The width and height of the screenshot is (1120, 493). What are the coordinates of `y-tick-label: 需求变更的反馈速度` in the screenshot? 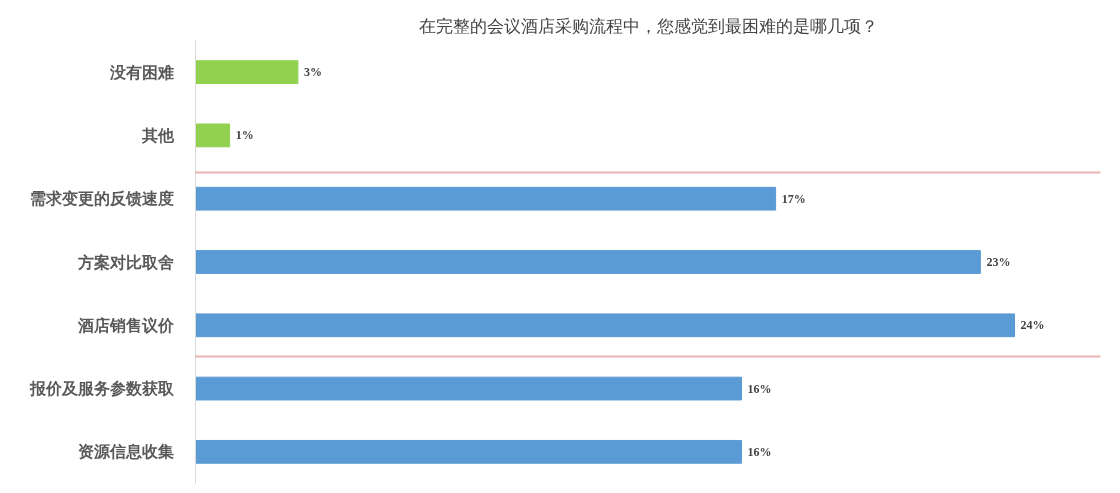 It's located at (101, 199).